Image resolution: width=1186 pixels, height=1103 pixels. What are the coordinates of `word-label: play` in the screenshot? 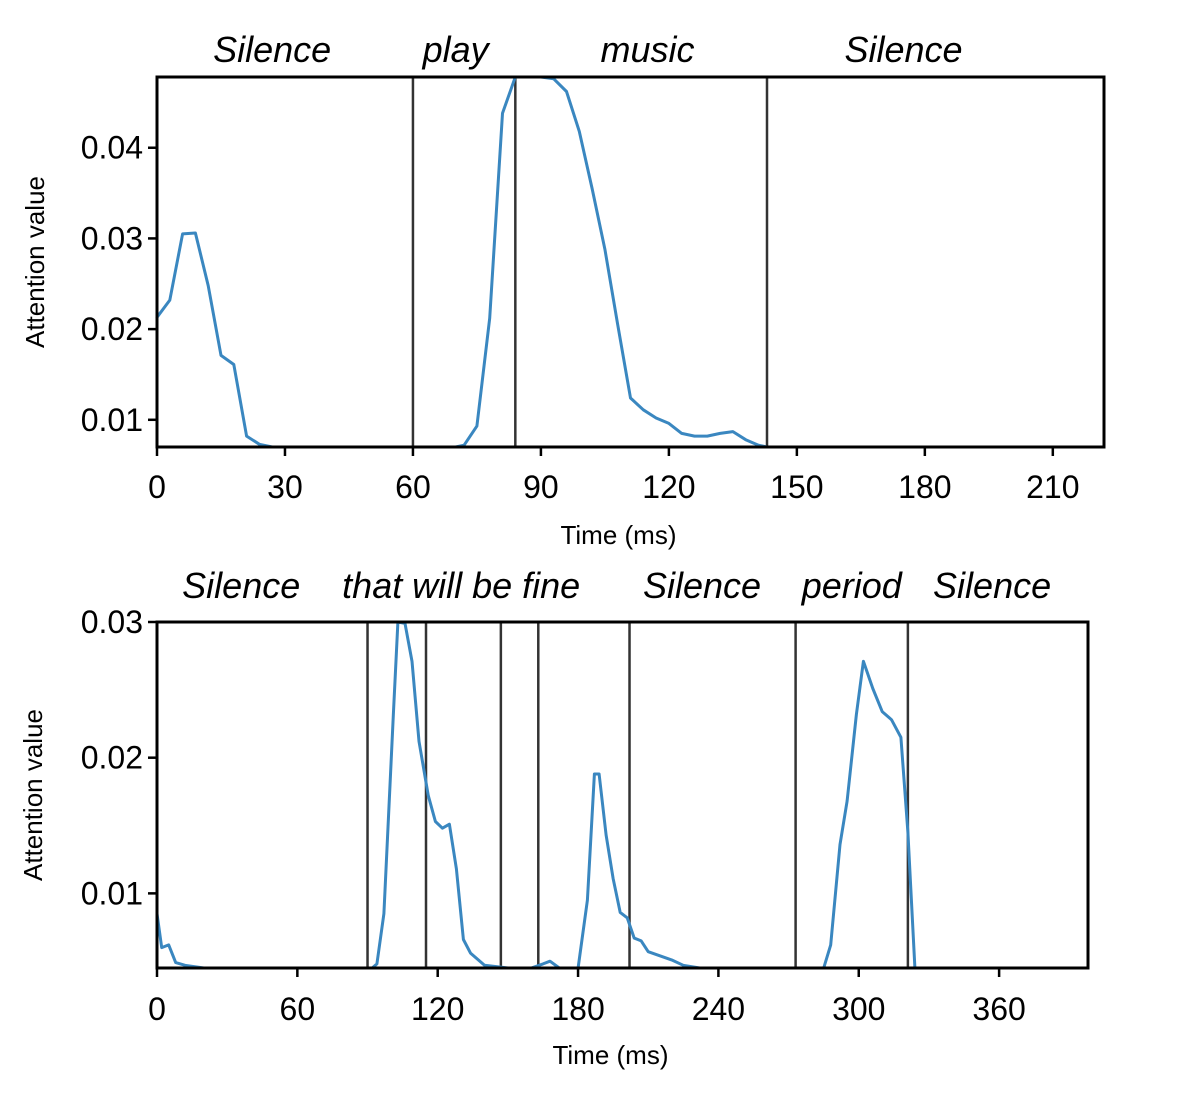 It's located at (456, 49).